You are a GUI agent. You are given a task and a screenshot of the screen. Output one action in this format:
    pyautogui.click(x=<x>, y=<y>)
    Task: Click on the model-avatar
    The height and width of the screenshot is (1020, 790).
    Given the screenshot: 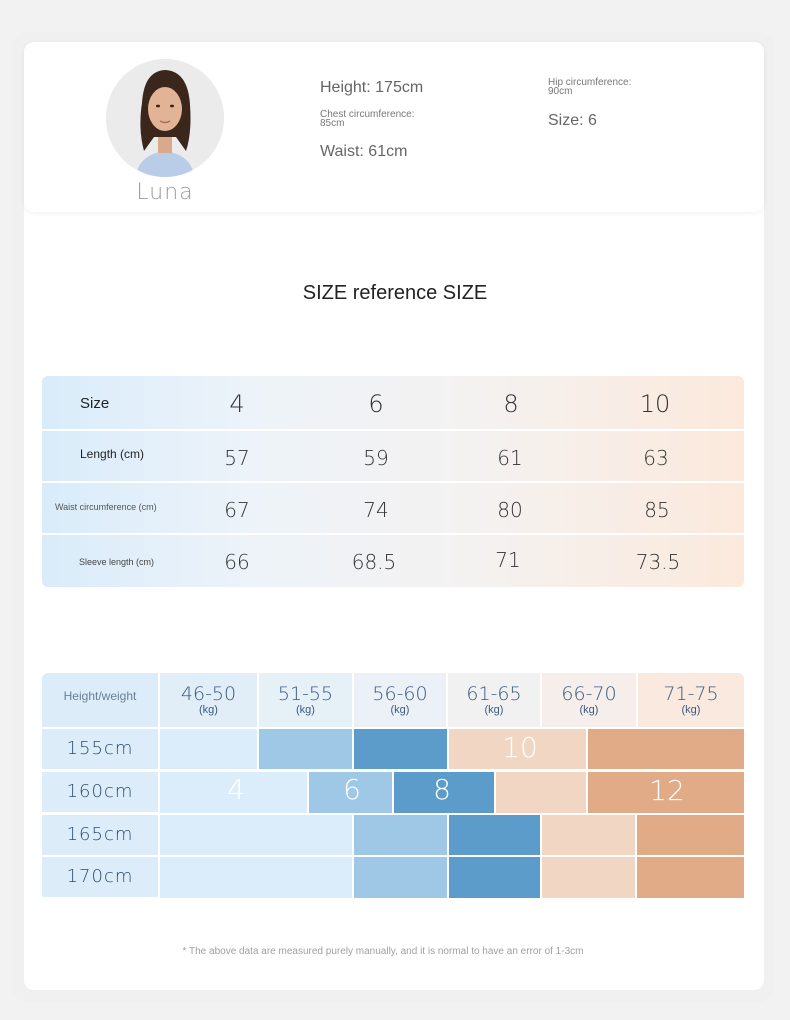 What is the action you would take?
    pyautogui.click(x=165, y=118)
    